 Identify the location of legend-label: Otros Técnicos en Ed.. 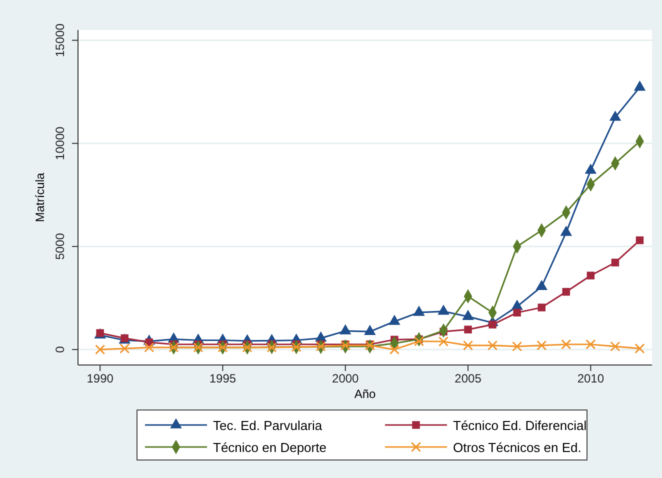
(517, 447).